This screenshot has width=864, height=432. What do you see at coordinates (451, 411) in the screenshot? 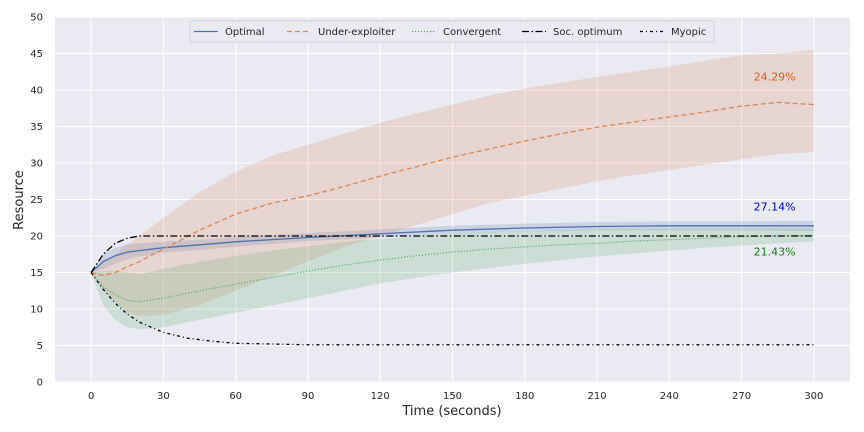
I see `x-axis-title: Time (seconds)` at bounding box center [451, 411].